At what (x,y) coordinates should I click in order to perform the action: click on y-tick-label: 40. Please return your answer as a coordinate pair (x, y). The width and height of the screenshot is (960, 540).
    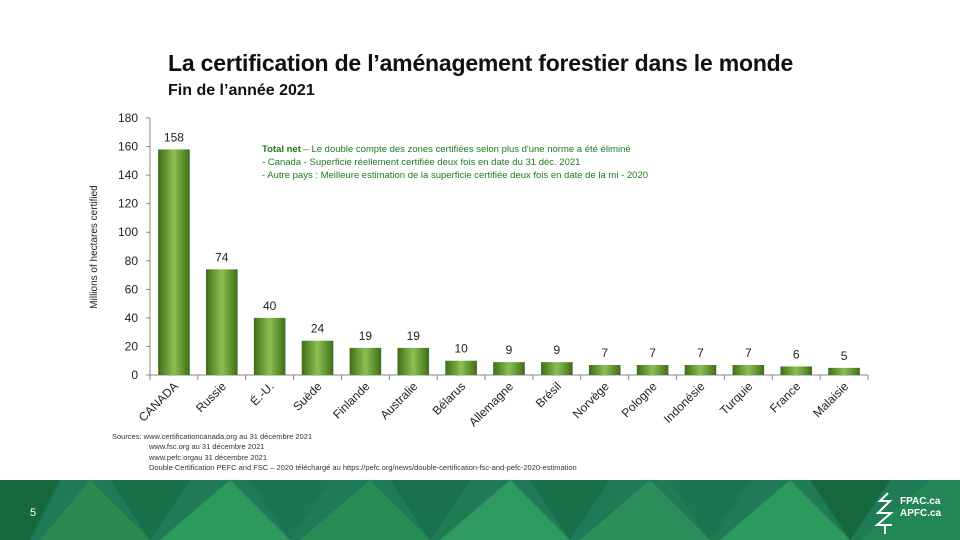
    Looking at the image, I should click on (132, 318).